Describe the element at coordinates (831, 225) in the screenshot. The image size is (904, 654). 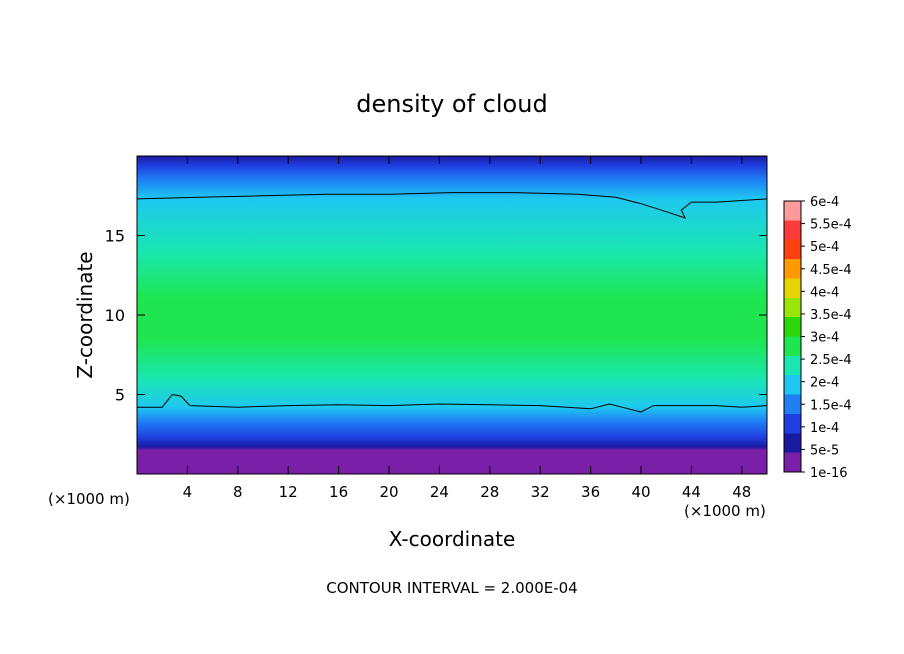
I see `colorbar-label: 5.5e-4` at that location.